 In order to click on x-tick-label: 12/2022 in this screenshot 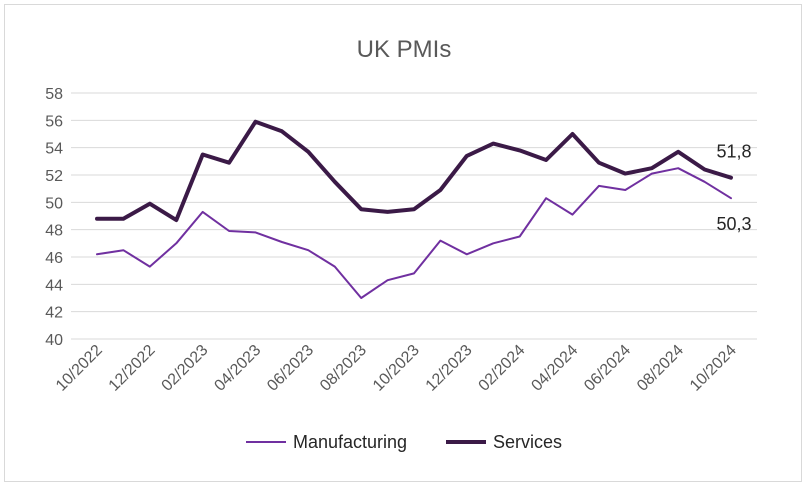, I will do `click(132, 368)`.